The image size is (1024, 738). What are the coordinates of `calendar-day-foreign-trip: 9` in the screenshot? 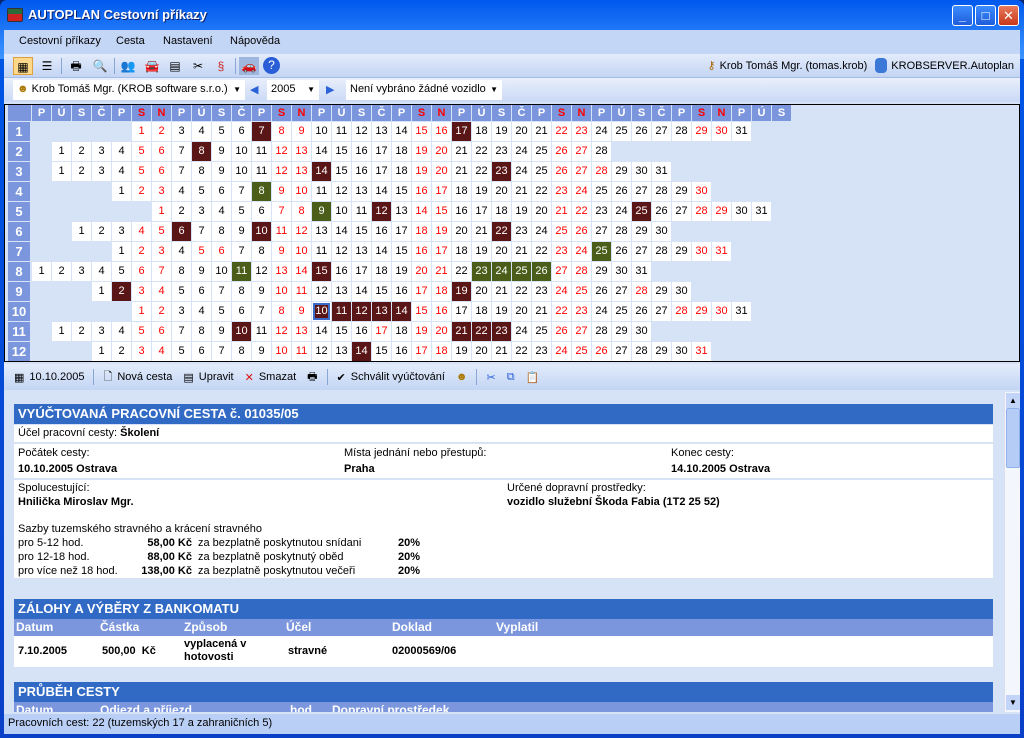 It's located at (321, 211).